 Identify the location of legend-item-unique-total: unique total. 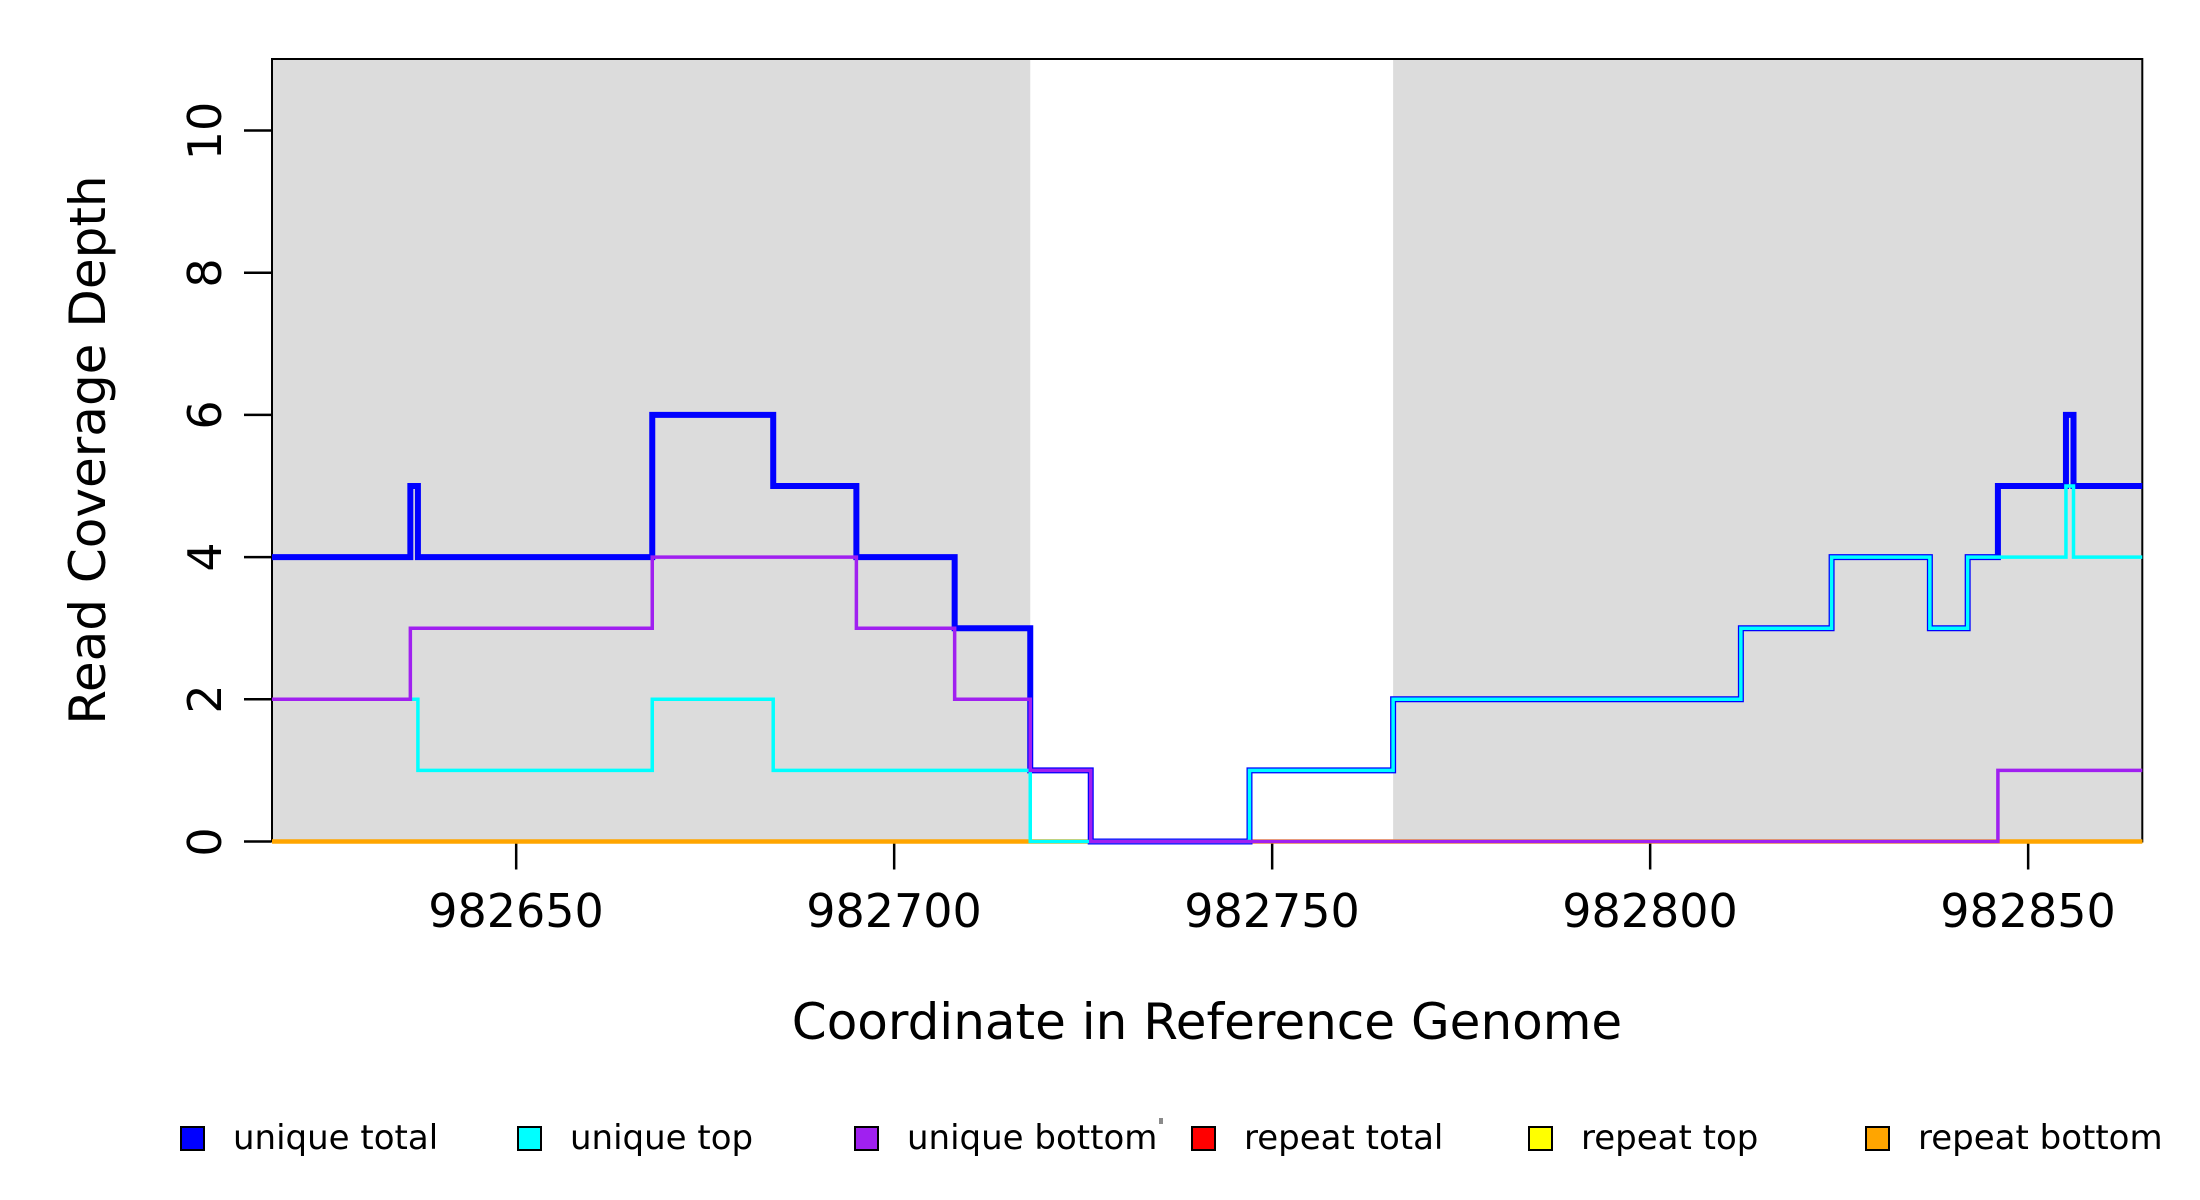
(309, 1138).